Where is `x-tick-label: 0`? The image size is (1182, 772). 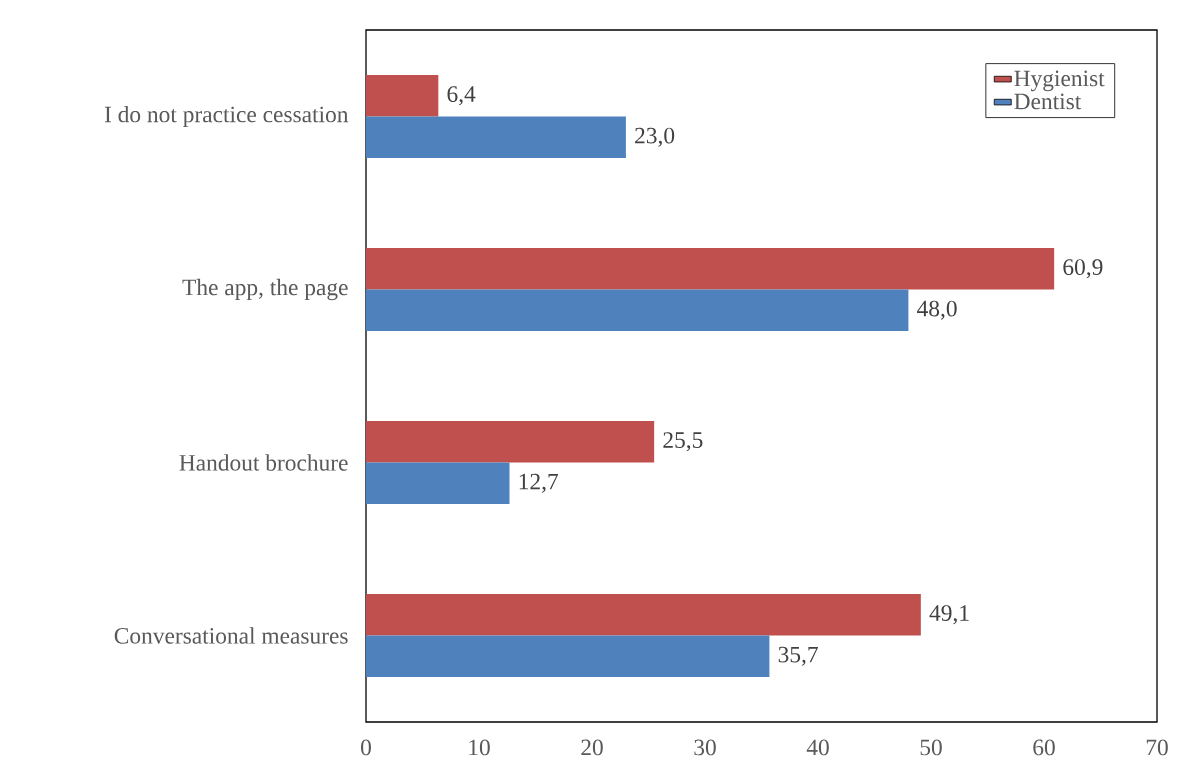 x-tick-label: 0 is located at coordinates (366, 747).